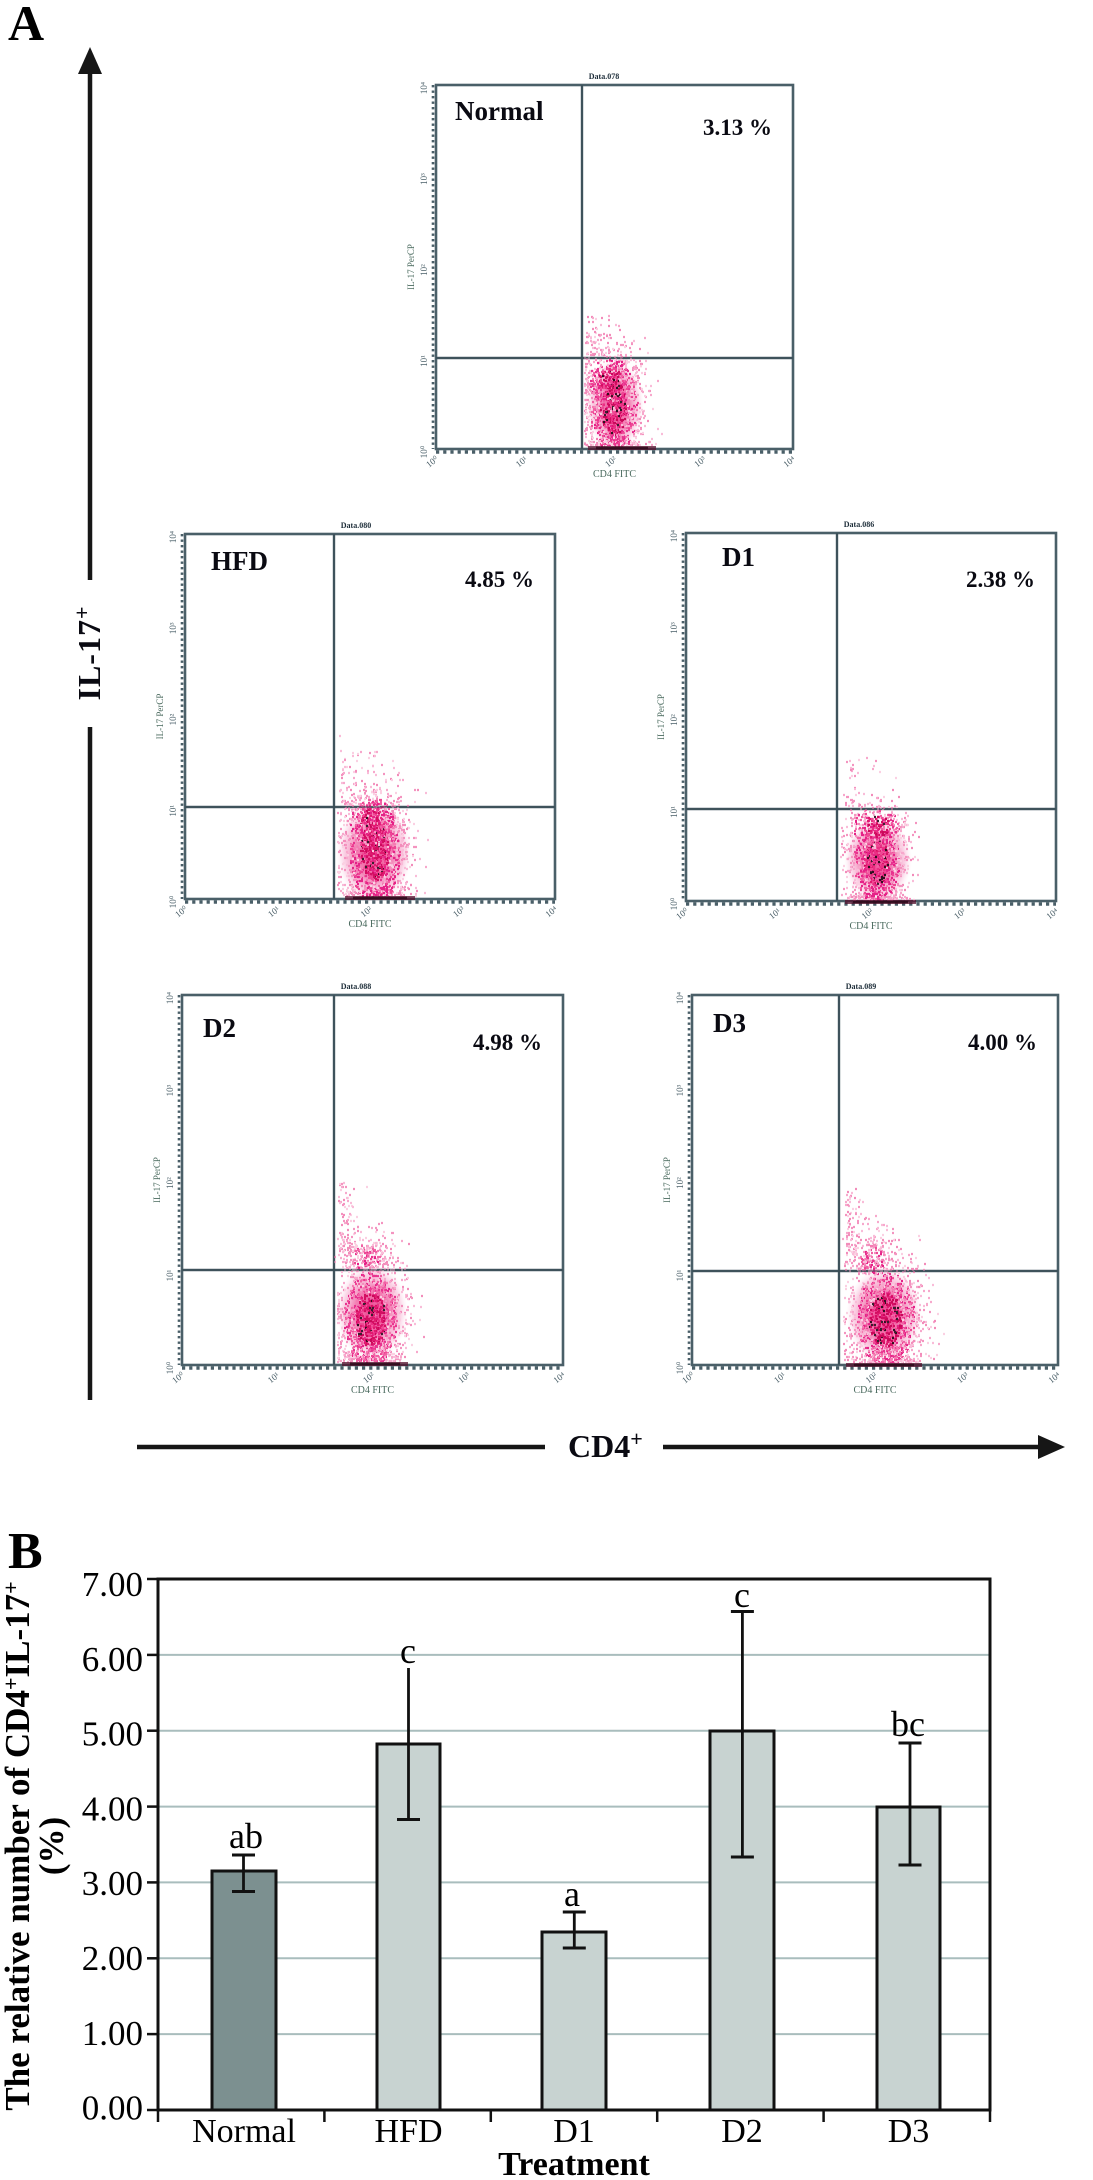 This screenshot has width=1093, height=2180. Describe the element at coordinates (499, 579) in the screenshot. I see `svg-text: 4.85 %` at that location.